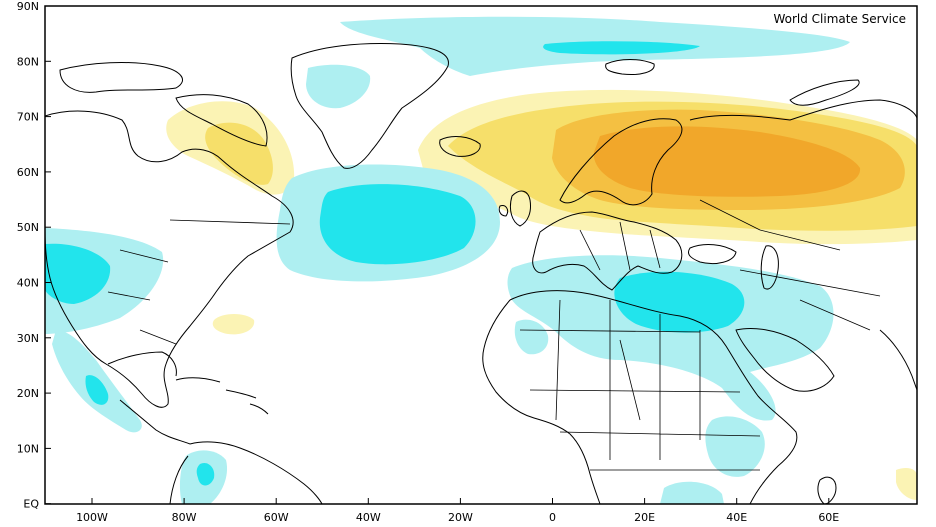 The width and height of the screenshot is (936, 527). What do you see at coordinates (28, 61) in the screenshot?
I see `lat-label: 80N` at bounding box center [28, 61].